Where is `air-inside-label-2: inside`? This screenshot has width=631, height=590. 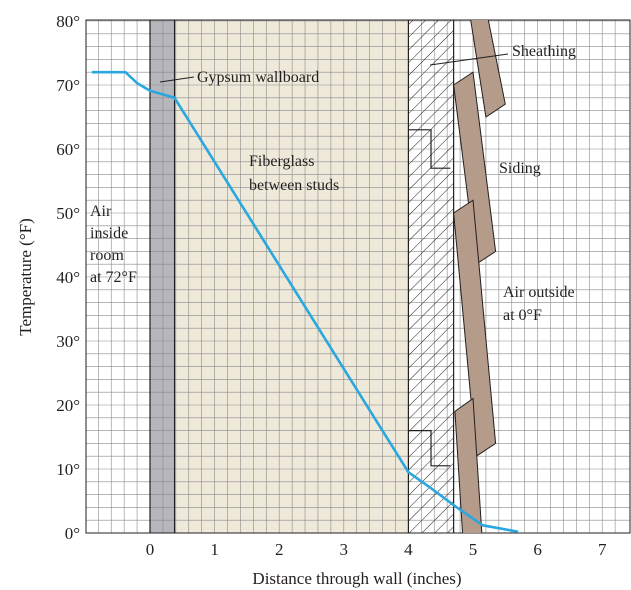 air-inside-label-2: inside is located at coordinates (109, 233).